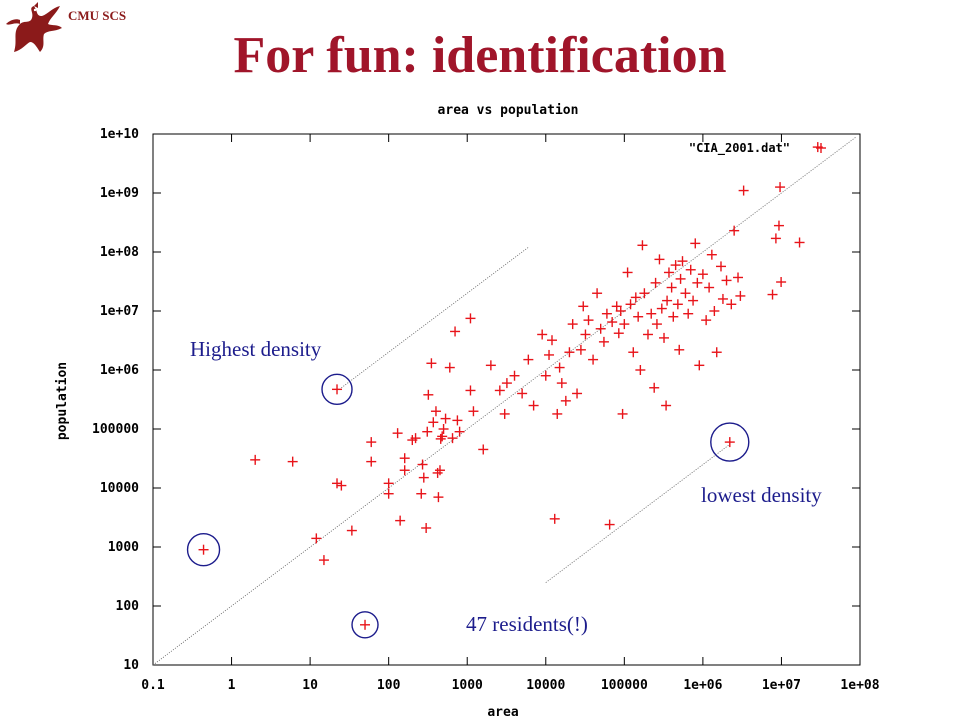 This screenshot has height=720, width=960. What do you see at coordinates (115, 429) in the screenshot?
I see `y-tick-label: 100000` at bounding box center [115, 429].